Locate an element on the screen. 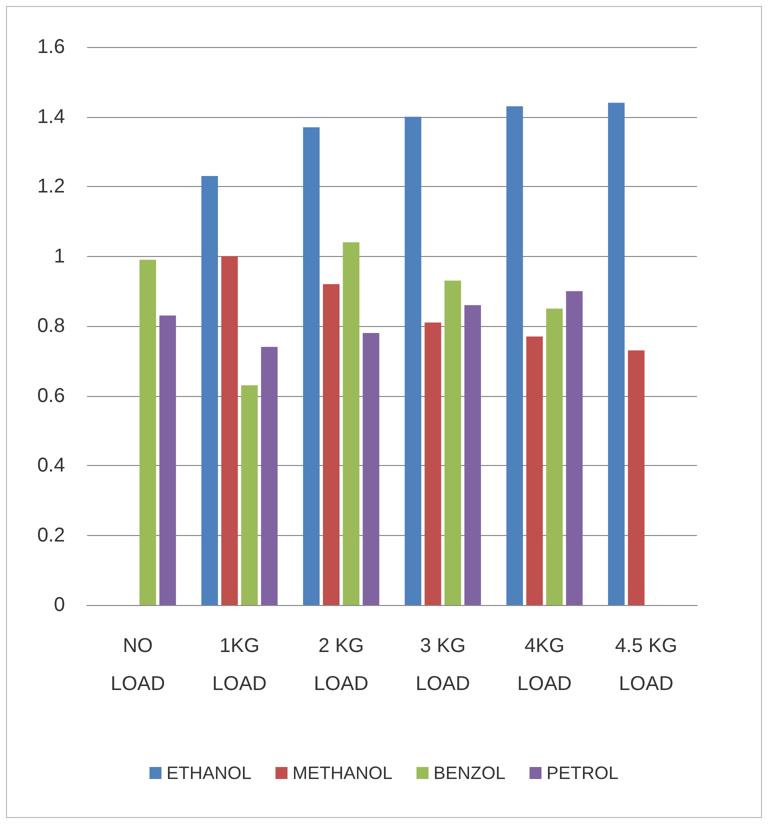  y-tick-label: 0 is located at coordinates (59, 605).